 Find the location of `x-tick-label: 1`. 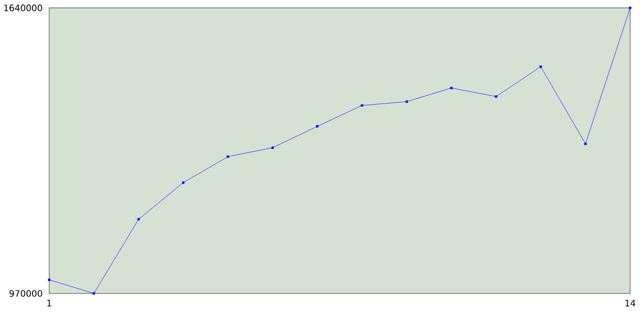

x-tick-label: 1 is located at coordinates (49, 303).